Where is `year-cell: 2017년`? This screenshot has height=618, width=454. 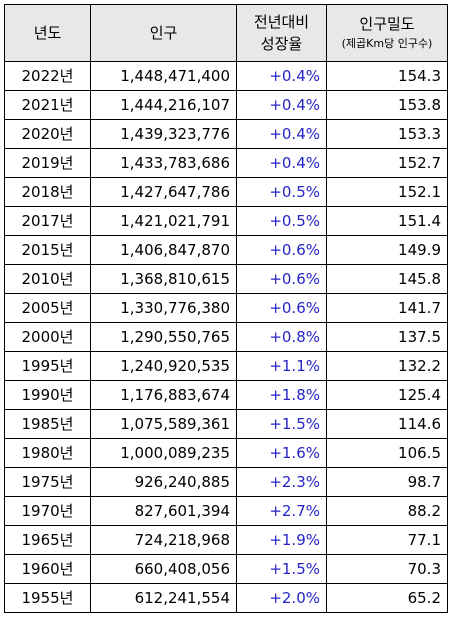 year-cell: 2017년 is located at coordinates (47, 221).